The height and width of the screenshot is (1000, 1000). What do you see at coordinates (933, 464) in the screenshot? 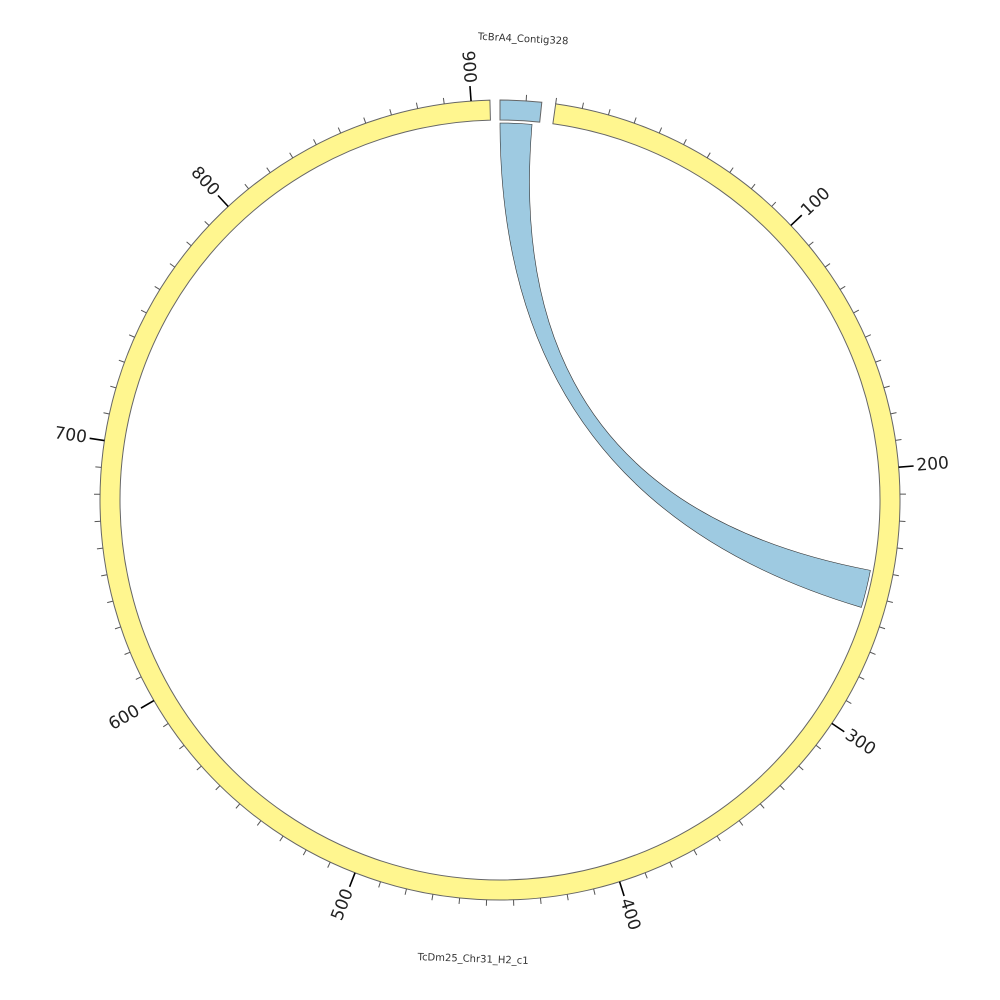
I see `tick-label: 200` at bounding box center [933, 464].